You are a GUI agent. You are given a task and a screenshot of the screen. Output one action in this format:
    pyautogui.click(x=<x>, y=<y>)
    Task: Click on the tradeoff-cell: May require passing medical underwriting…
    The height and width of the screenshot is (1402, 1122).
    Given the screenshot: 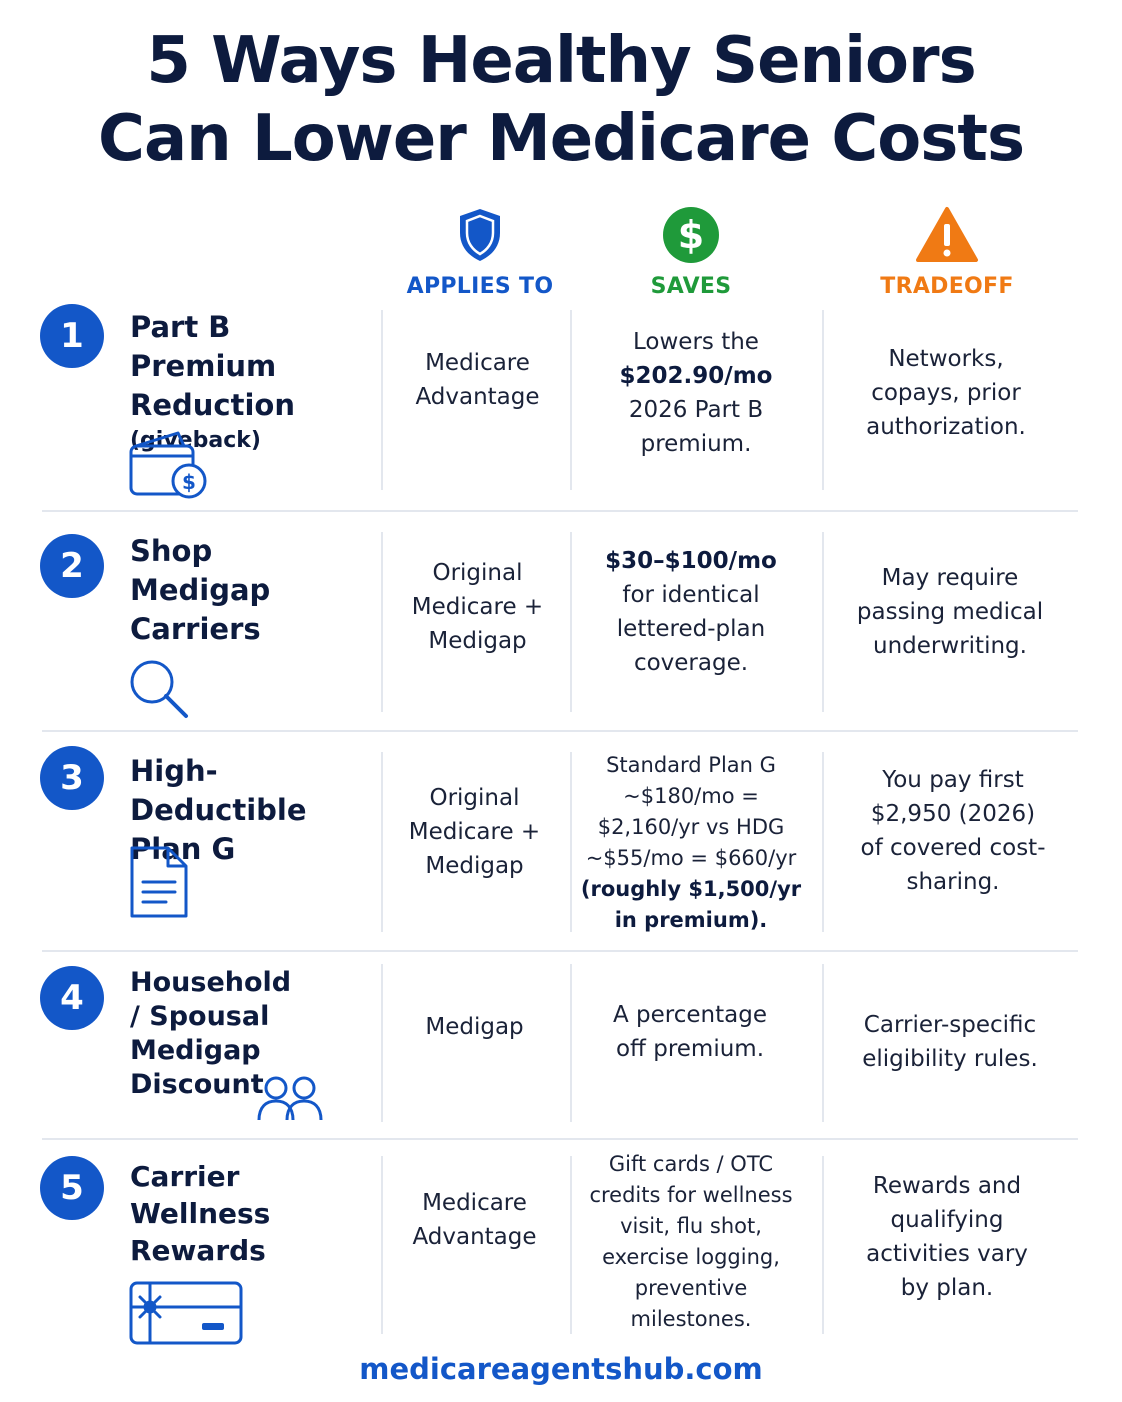 What is the action you would take?
    pyautogui.click(x=950, y=612)
    